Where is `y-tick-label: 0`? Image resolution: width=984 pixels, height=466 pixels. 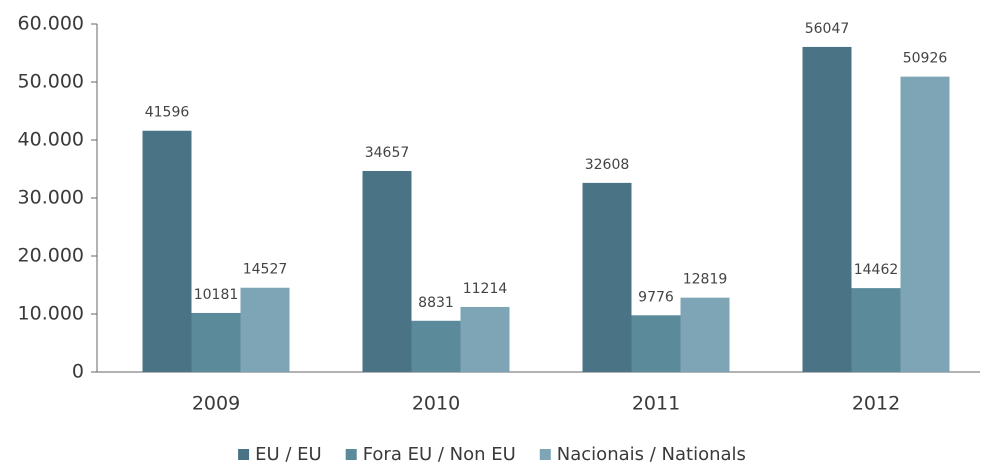 y-tick-label: 0 is located at coordinates (78, 372).